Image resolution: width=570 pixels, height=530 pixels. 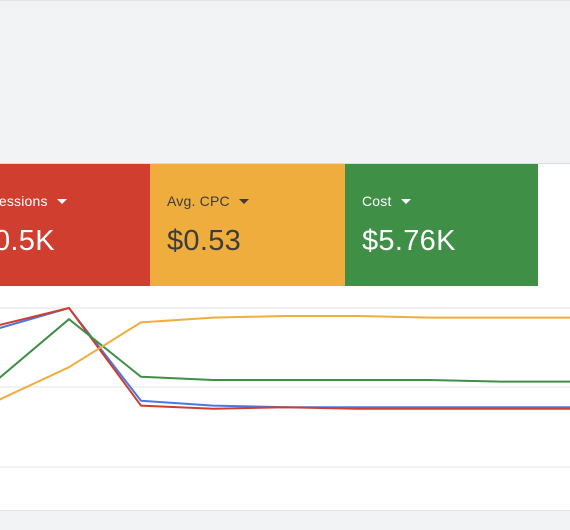 What do you see at coordinates (204, 241) in the screenshot?
I see `scorecard-avg-cpc-value: $0.53` at bounding box center [204, 241].